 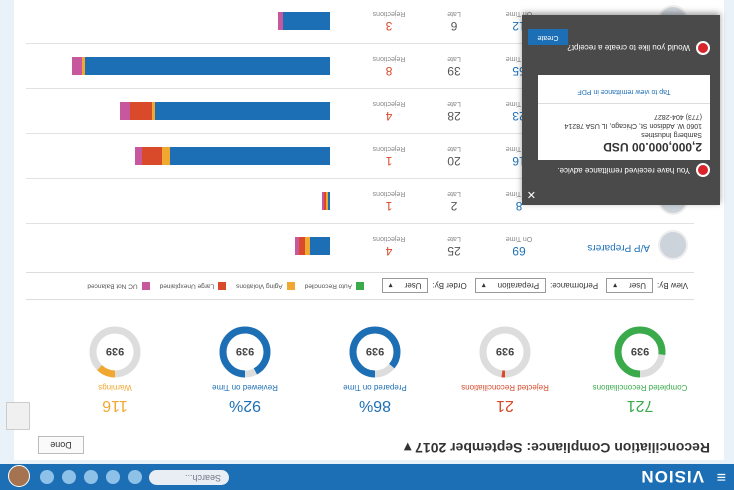 What do you see at coordinates (115, 387) in the screenshot?
I see `kpi-label: Warnings` at bounding box center [115, 387].